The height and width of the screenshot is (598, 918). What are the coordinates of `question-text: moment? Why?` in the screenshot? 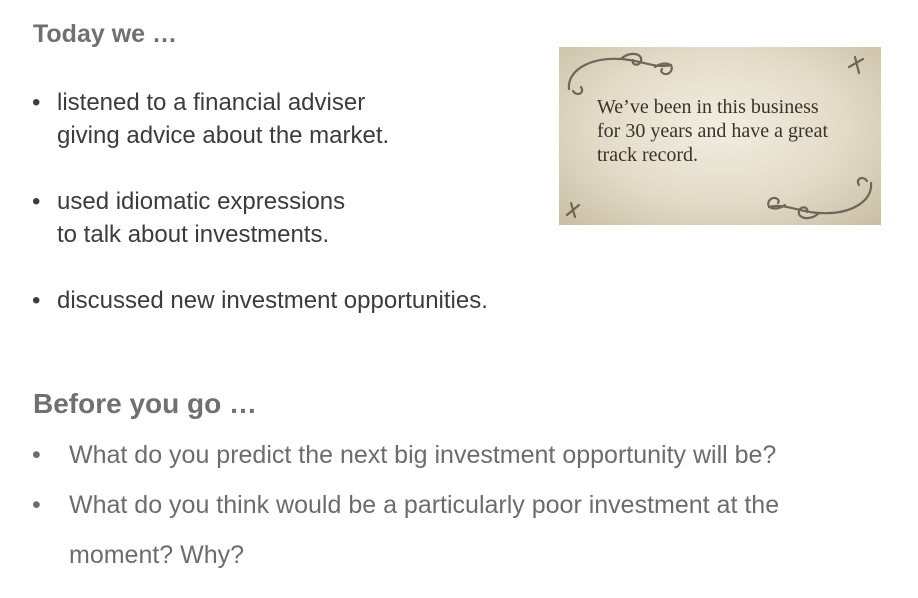 It's located at (157, 555).